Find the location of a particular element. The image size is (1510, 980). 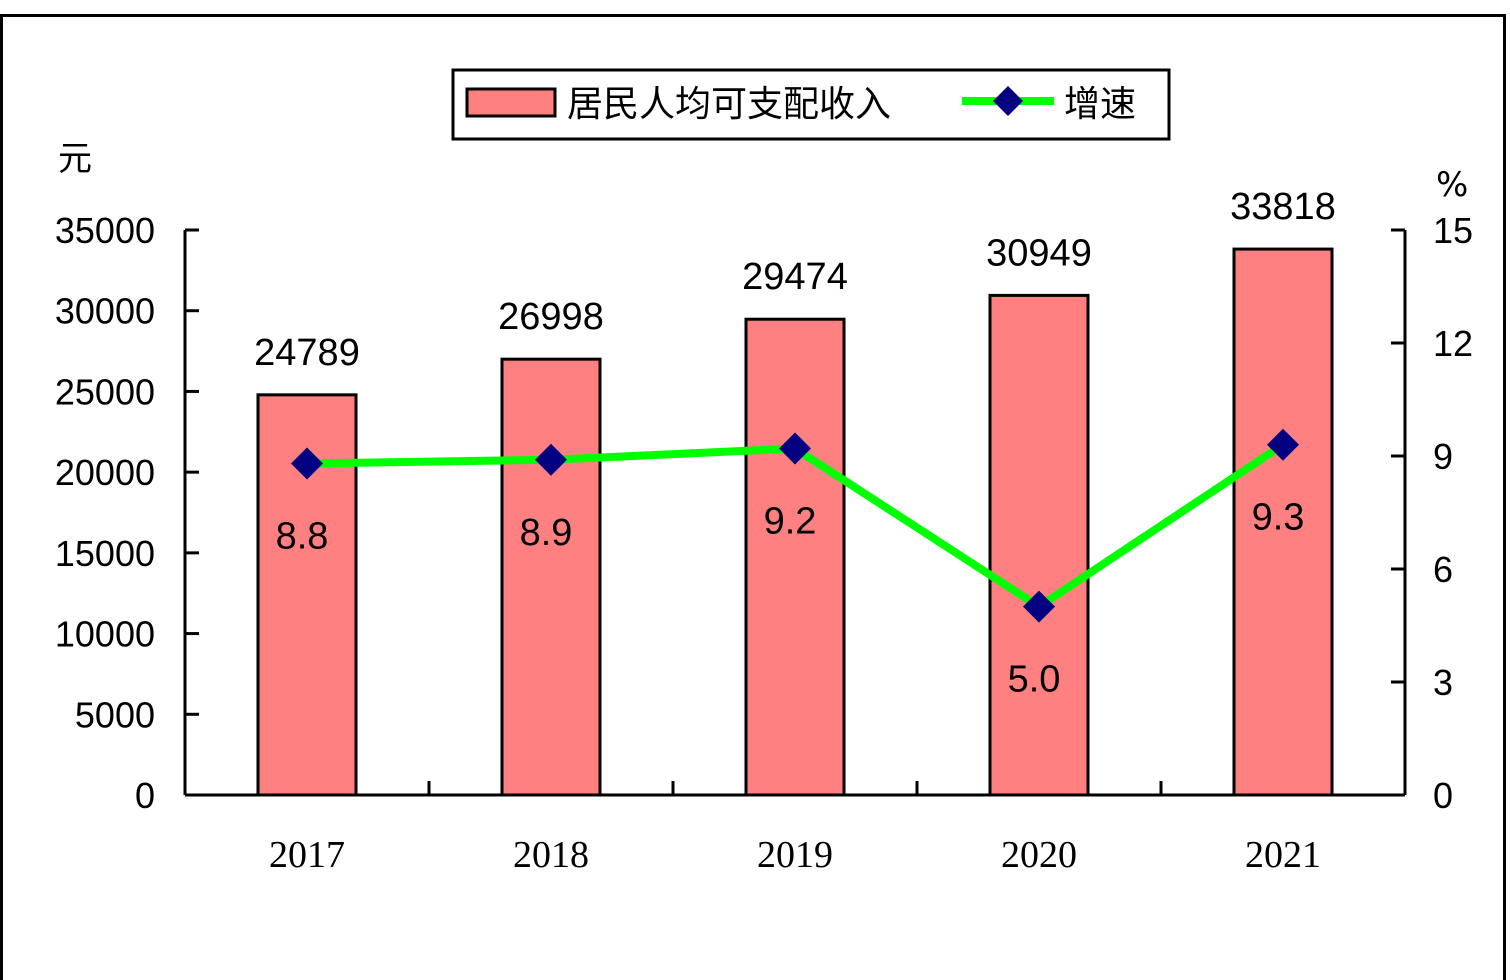

bar-2019 is located at coordinates (795, 557).